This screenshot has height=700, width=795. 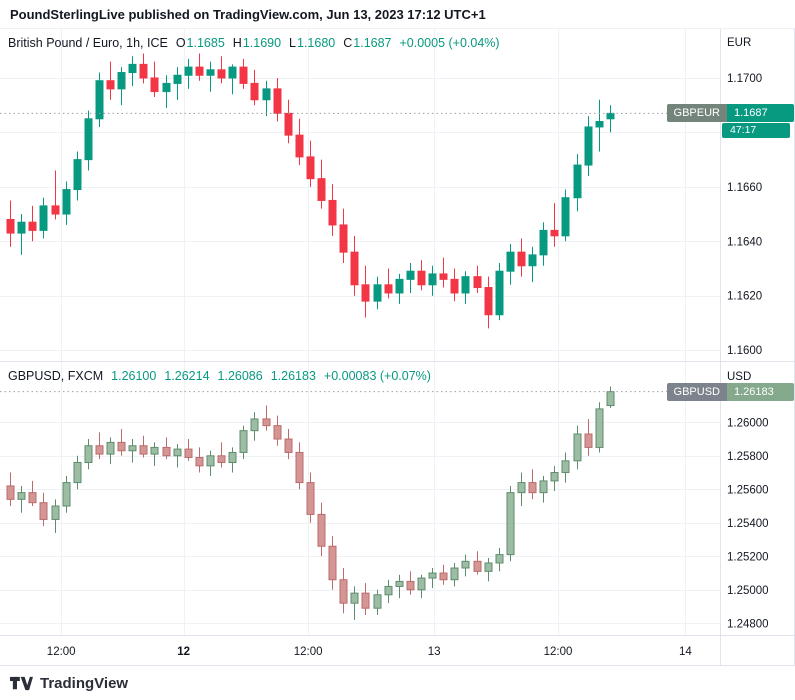 I want to click on gbpeur-badge-price: 1.1687, so click(x=760, y=113).